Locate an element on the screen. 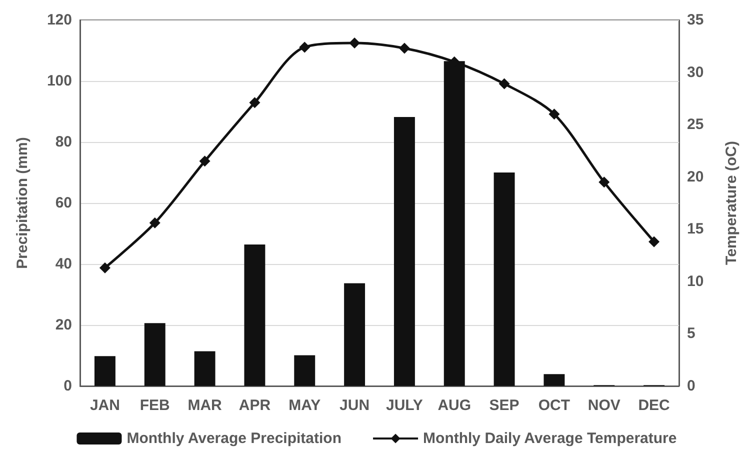  y2-tick-label: 20 is located at coordinates (695, 177).